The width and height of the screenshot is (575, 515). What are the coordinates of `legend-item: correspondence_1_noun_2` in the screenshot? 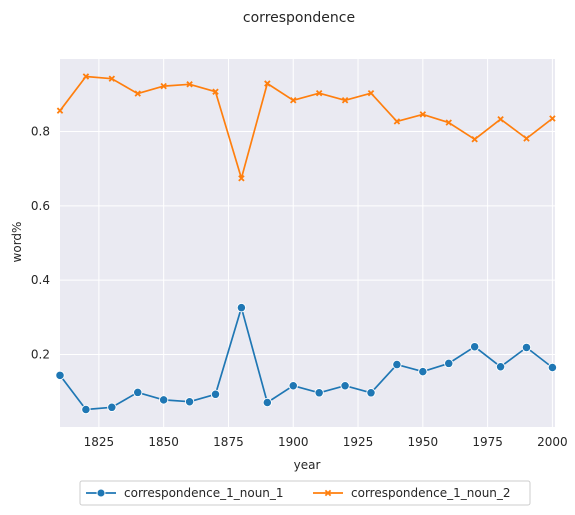 It's located at (412, 493).